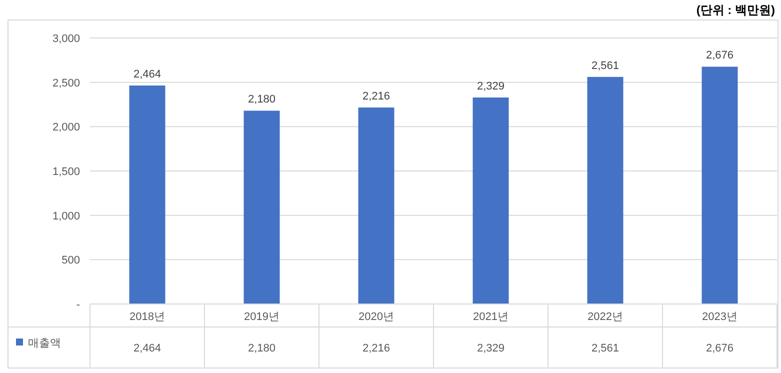  I want to click on y-tick-label: 2,500, so click(66, 83).